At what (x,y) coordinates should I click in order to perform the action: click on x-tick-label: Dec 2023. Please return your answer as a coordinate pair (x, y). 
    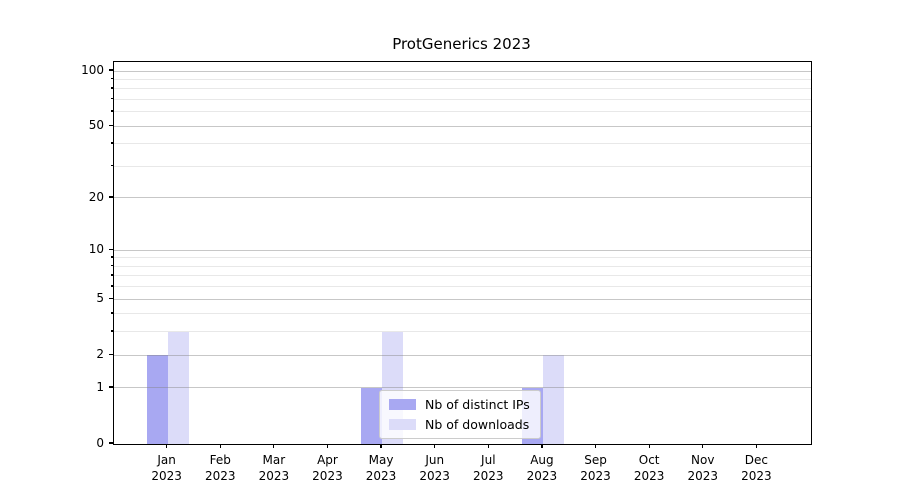
    Looking at the image, I should click on (756, 468).